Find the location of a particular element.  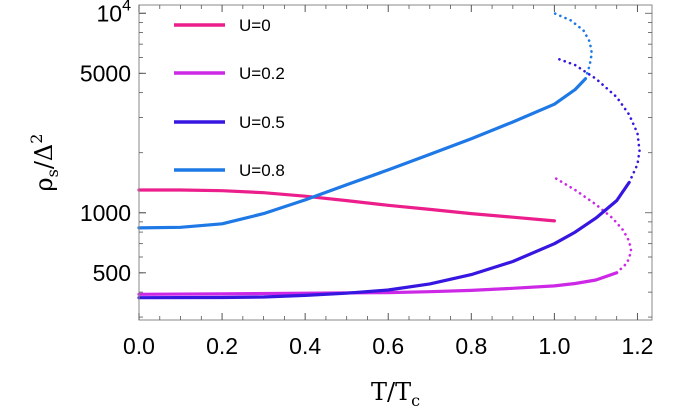

x-tick-label: 0.8 is located at coordinates (471, 346).